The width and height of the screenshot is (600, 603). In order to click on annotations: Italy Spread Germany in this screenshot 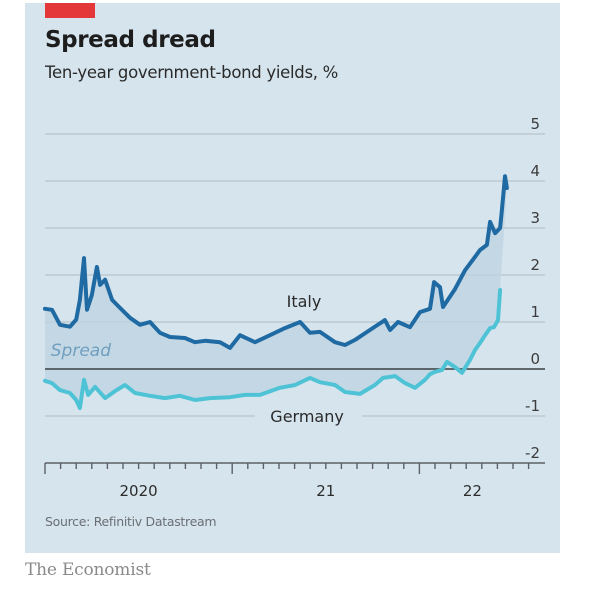, I will do `click(197, 359)`.